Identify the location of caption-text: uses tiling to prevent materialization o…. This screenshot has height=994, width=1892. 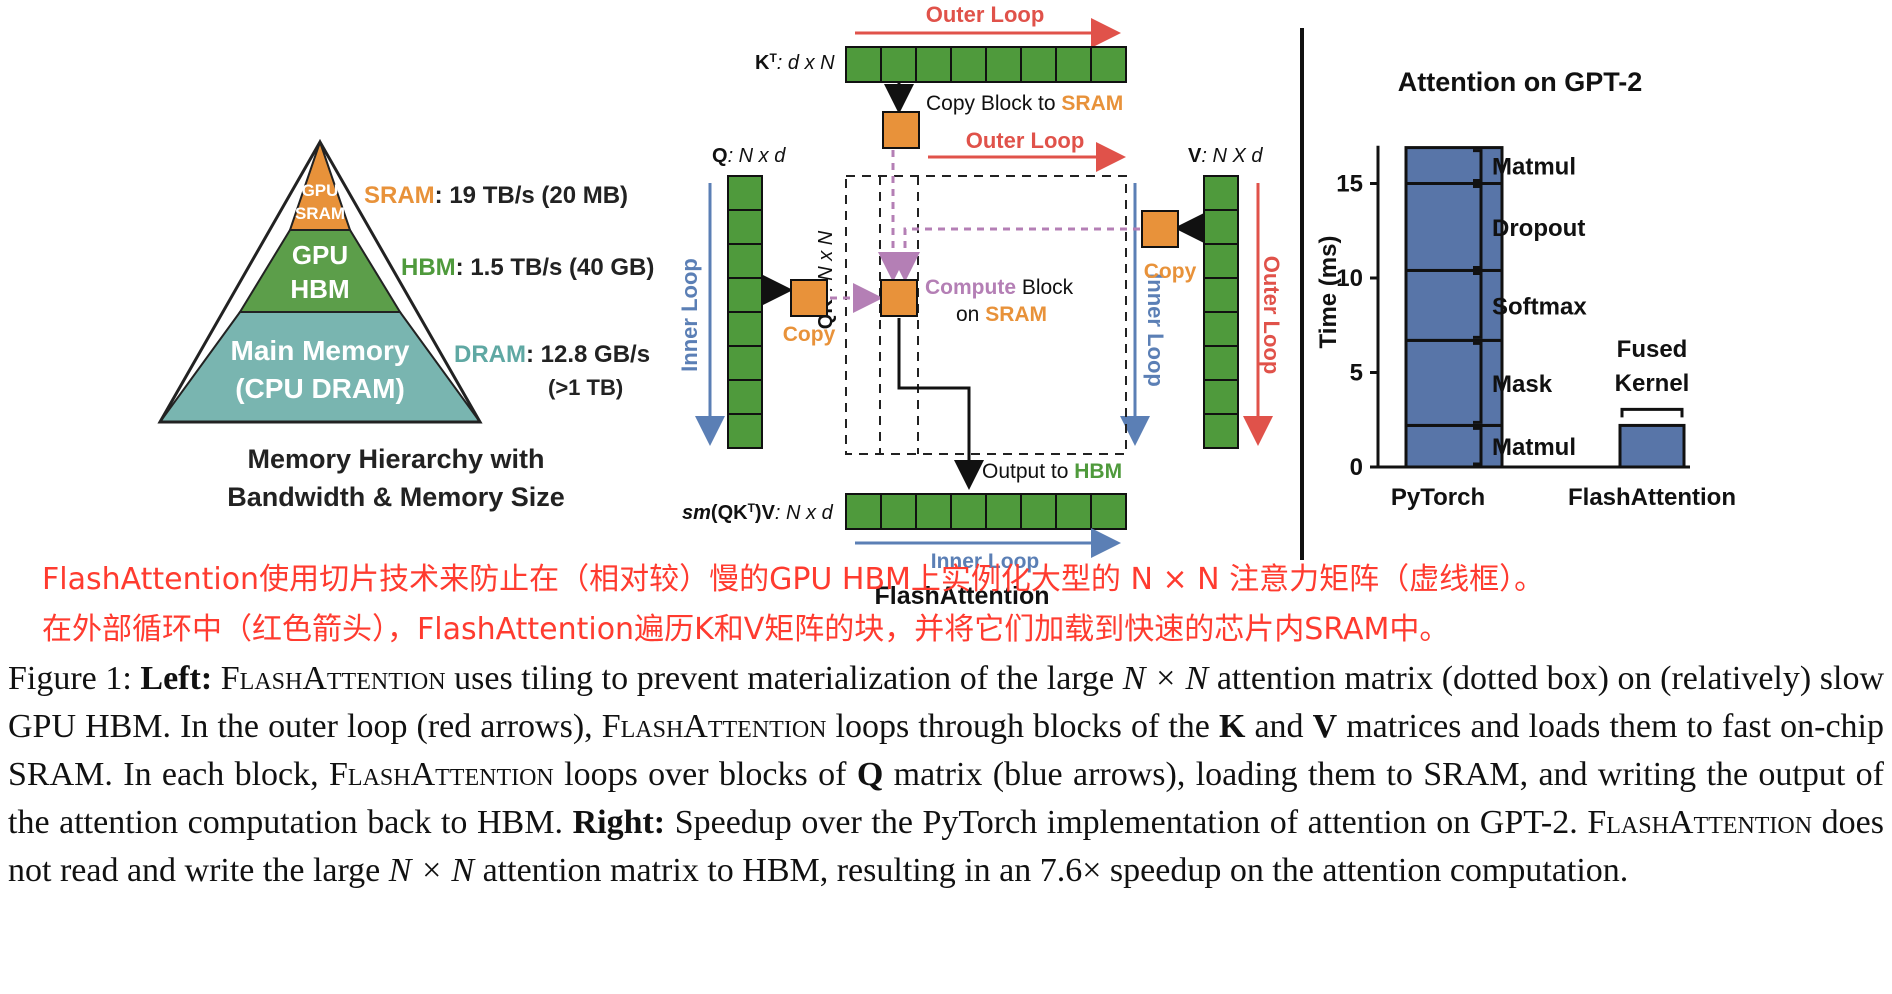
(784, 678).